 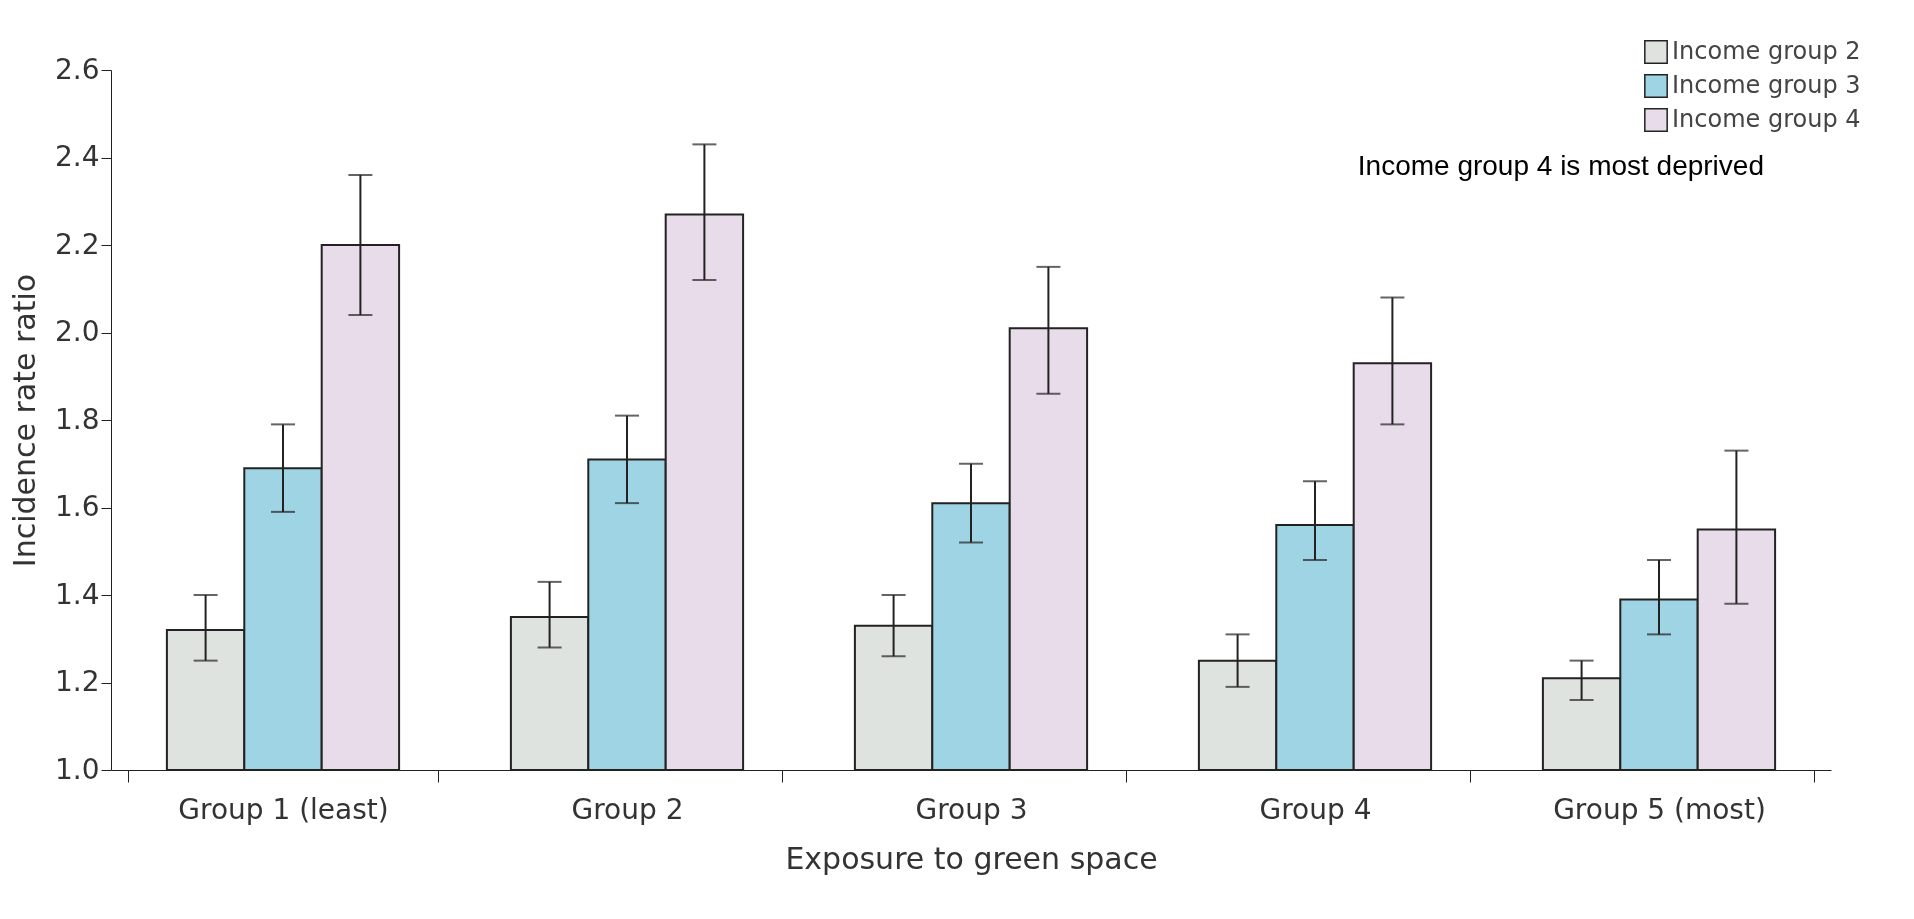 I want to click on legend-label: Income group 3, so click(x=1766, y=85).